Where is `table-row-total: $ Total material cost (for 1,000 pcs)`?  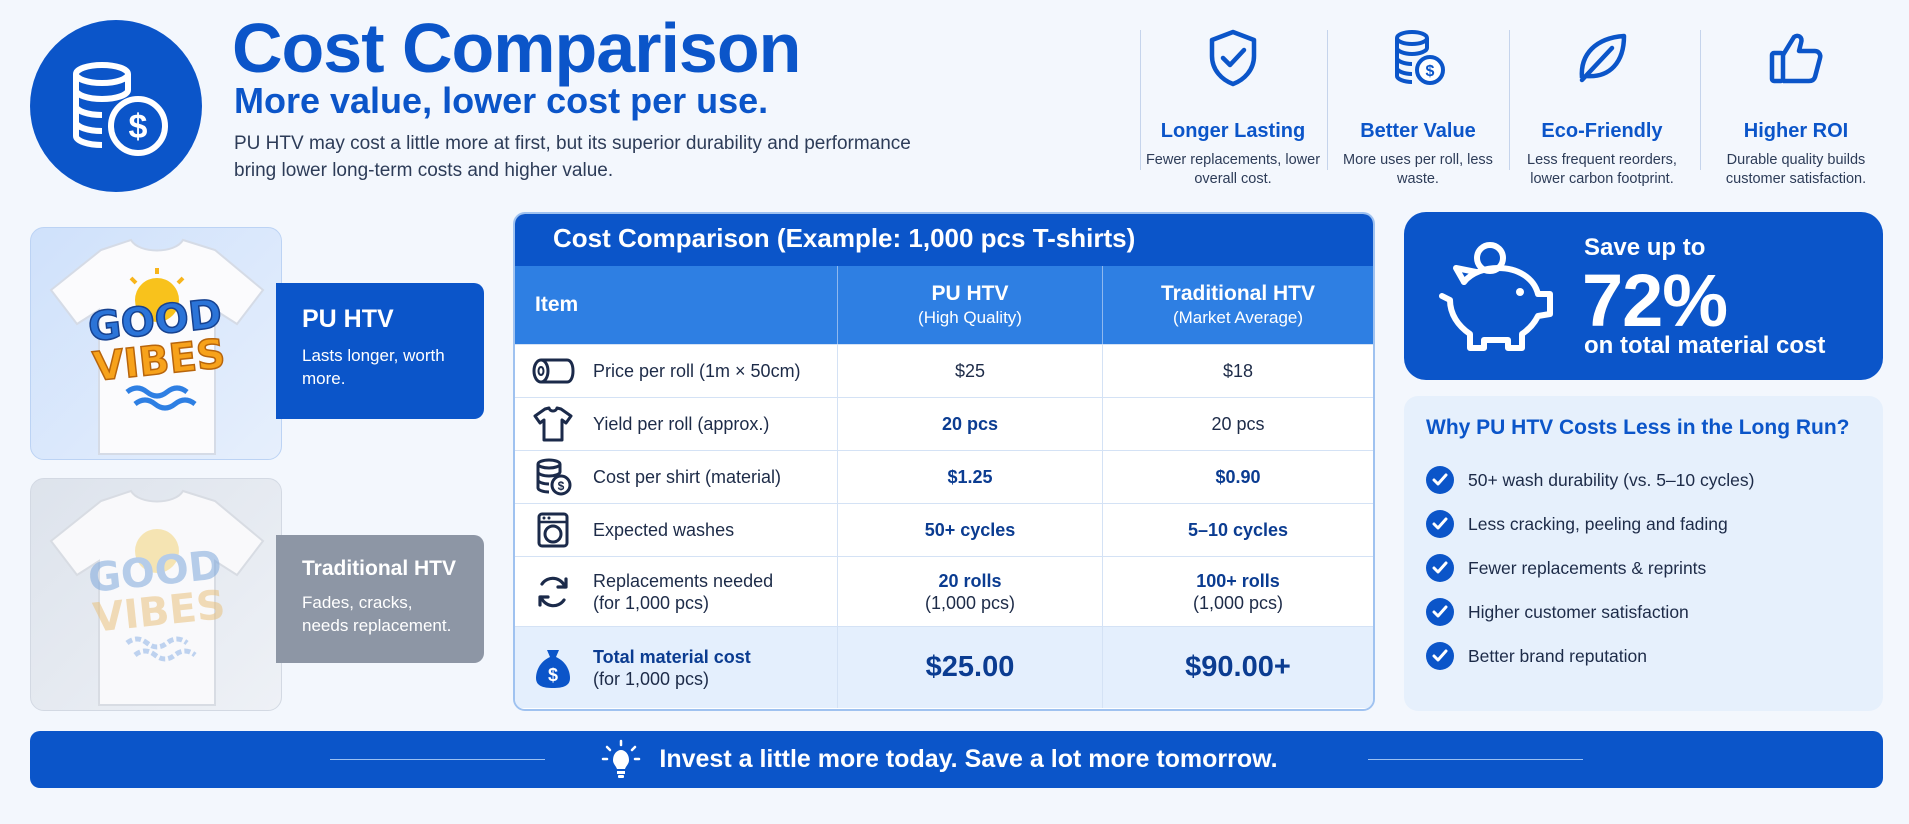 table-row-total: $ Total material cost (for 1,000 pcs) is located at coordinates (676, 667).